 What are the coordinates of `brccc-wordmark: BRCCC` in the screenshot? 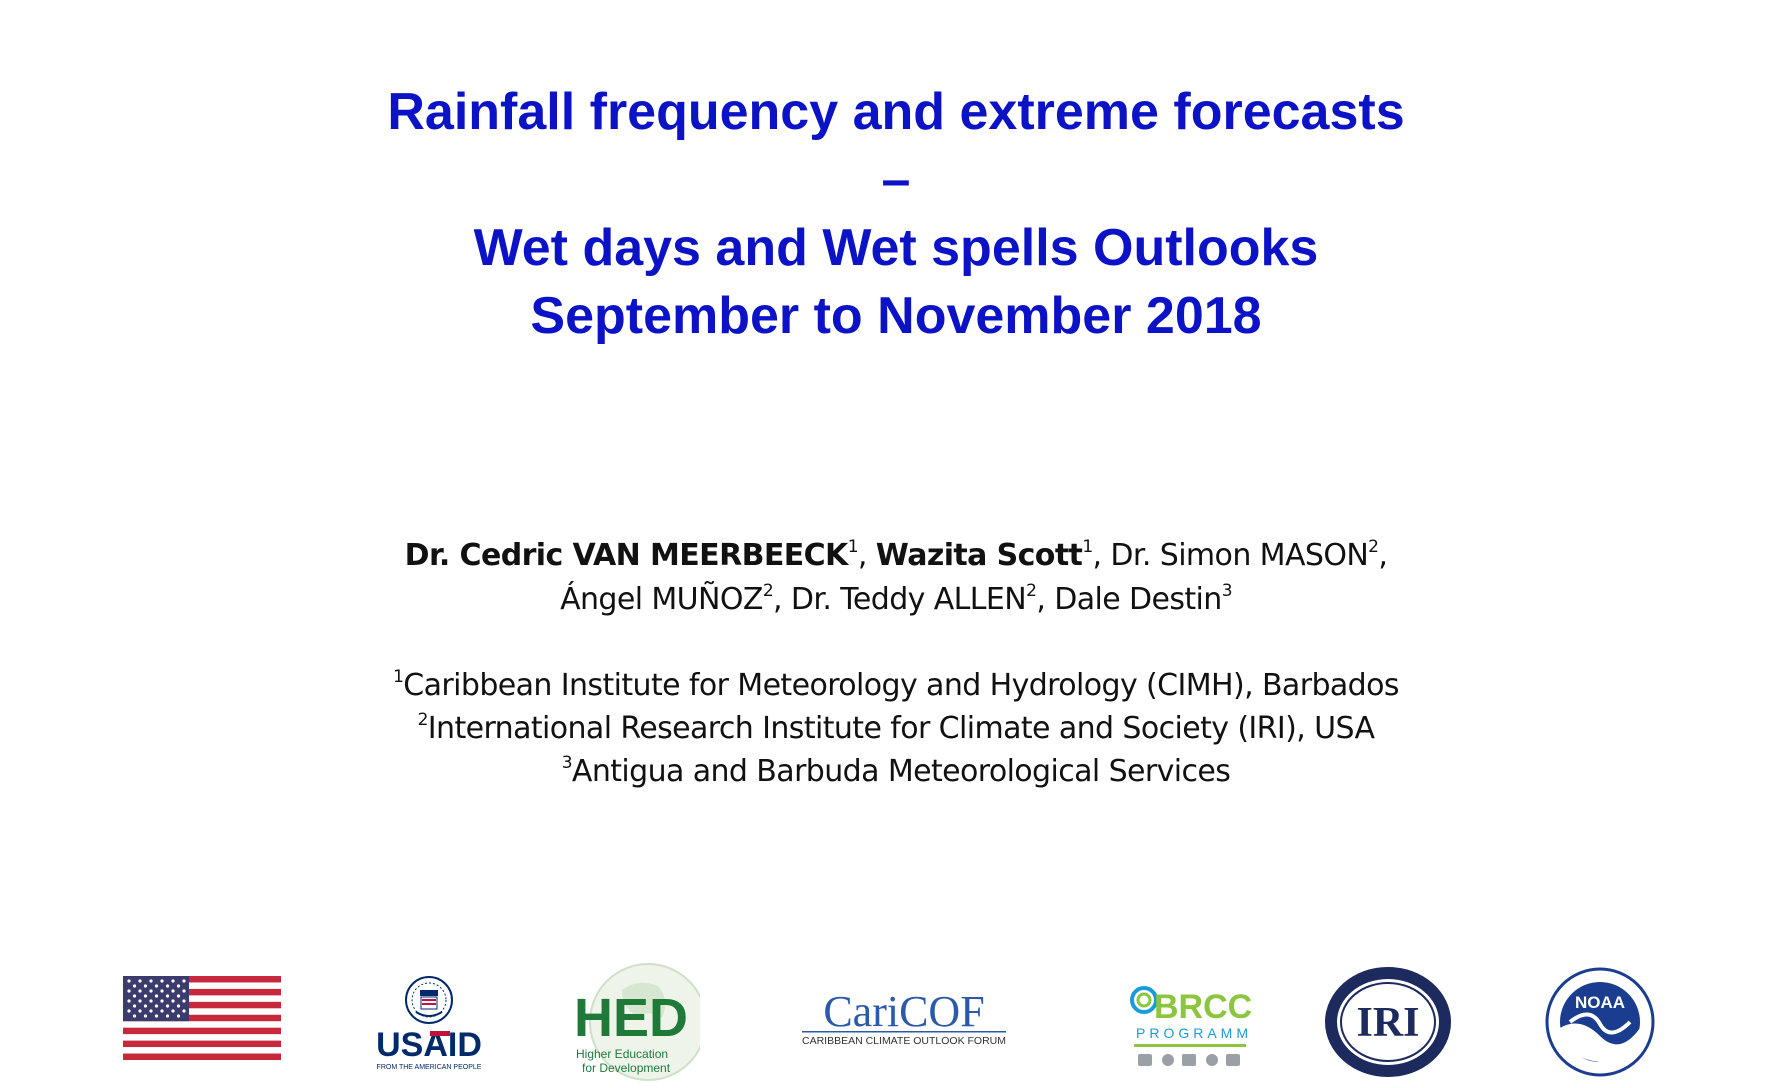 It's located at (1203, 1007).